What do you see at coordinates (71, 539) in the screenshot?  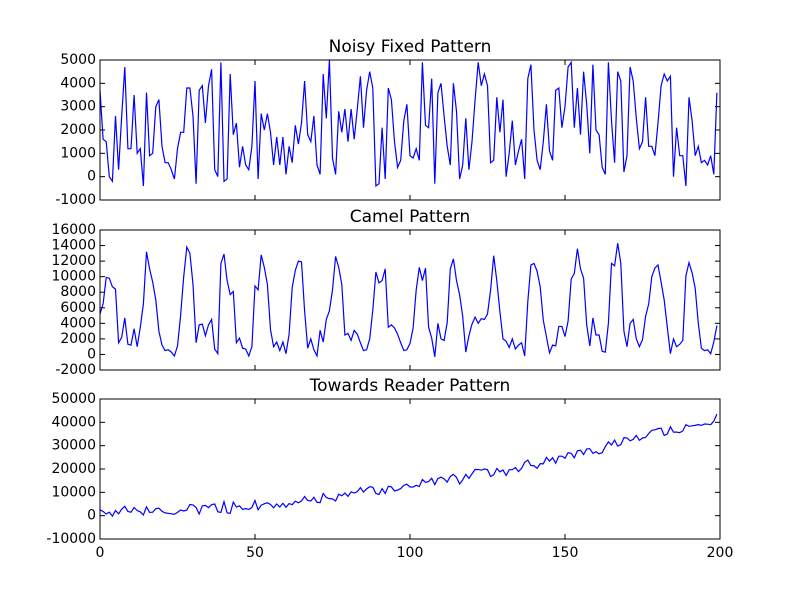 I see `y-tick-label: -10000` at bounding box center [71, 539].